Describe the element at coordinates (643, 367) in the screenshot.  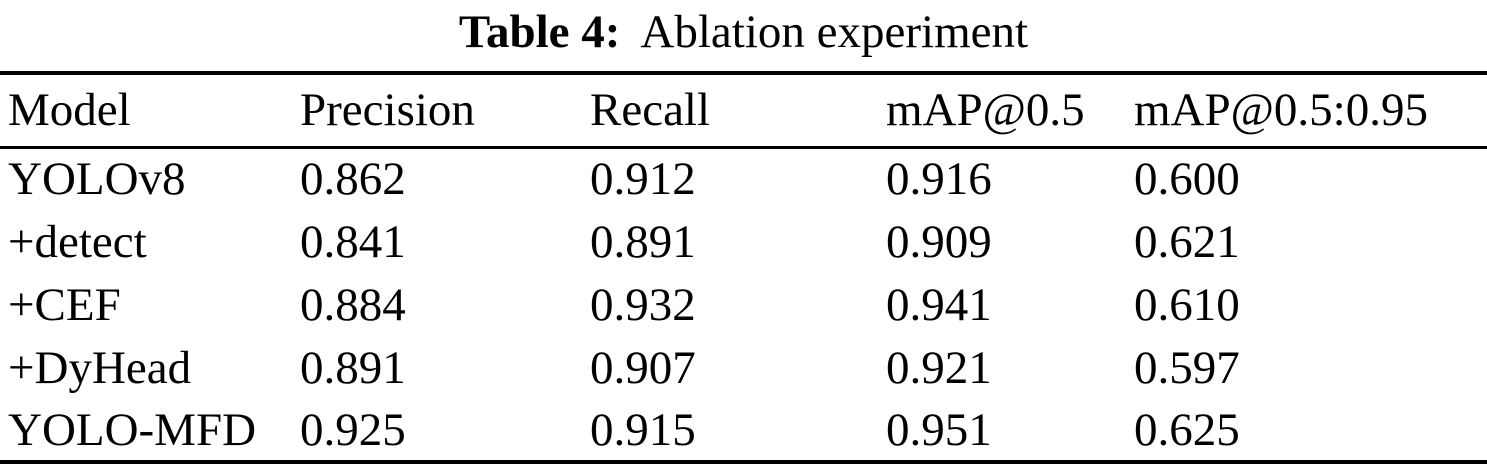
I see `cell-recall: 0.907` at that location.